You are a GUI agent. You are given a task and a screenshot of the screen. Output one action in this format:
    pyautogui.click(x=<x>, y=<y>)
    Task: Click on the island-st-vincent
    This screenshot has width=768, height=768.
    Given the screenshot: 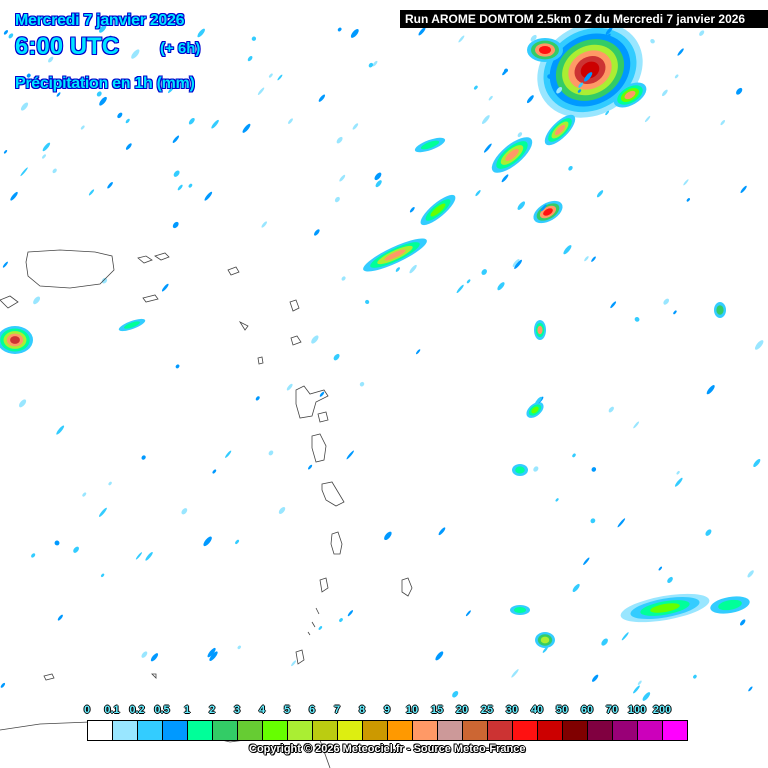 What is the action you would take?
    pyautogui.click(x=324, y=585)
    